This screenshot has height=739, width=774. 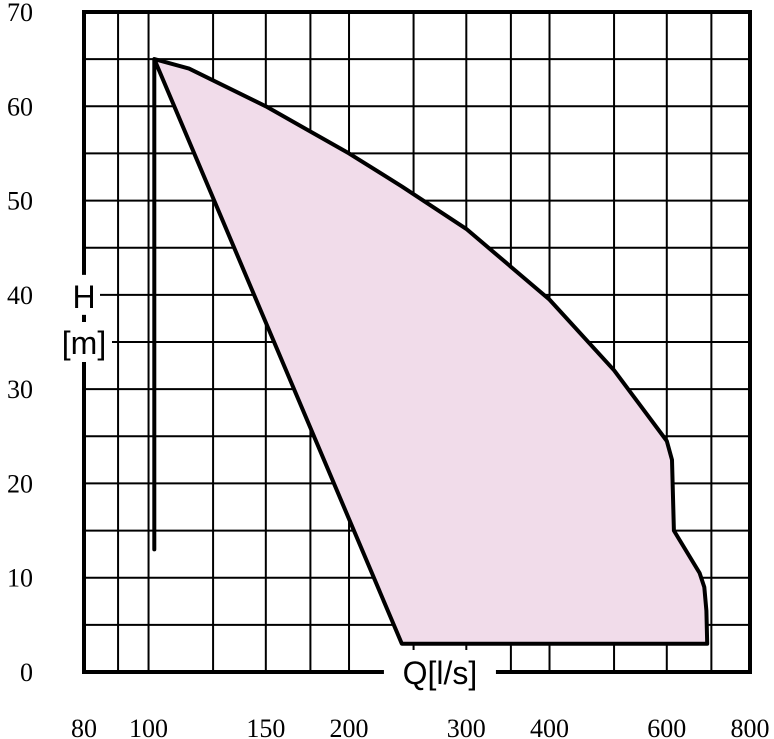 I want to click on x-tick-label: 600, so click(x=666, y=726).